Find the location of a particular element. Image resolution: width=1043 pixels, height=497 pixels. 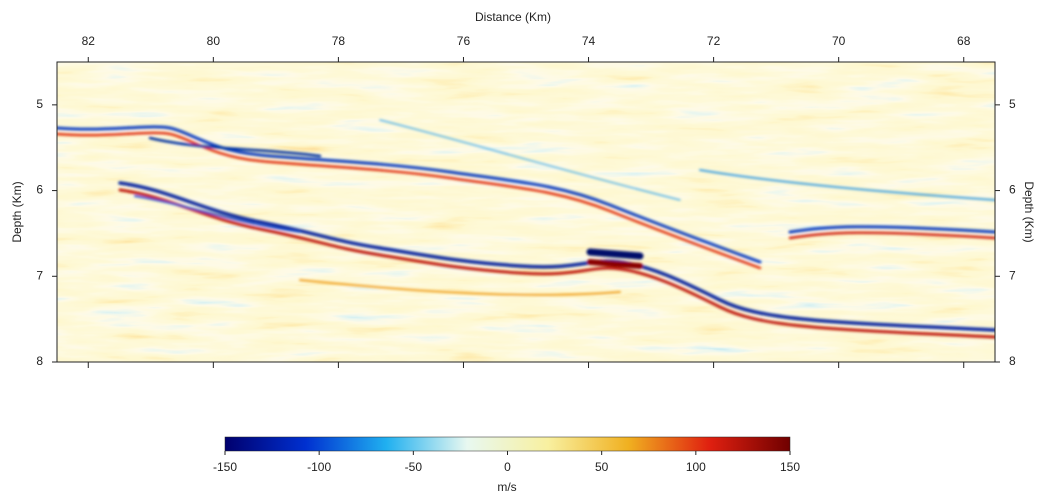

colorbar-tick-label: 0 is located at coordinates (507, 467).